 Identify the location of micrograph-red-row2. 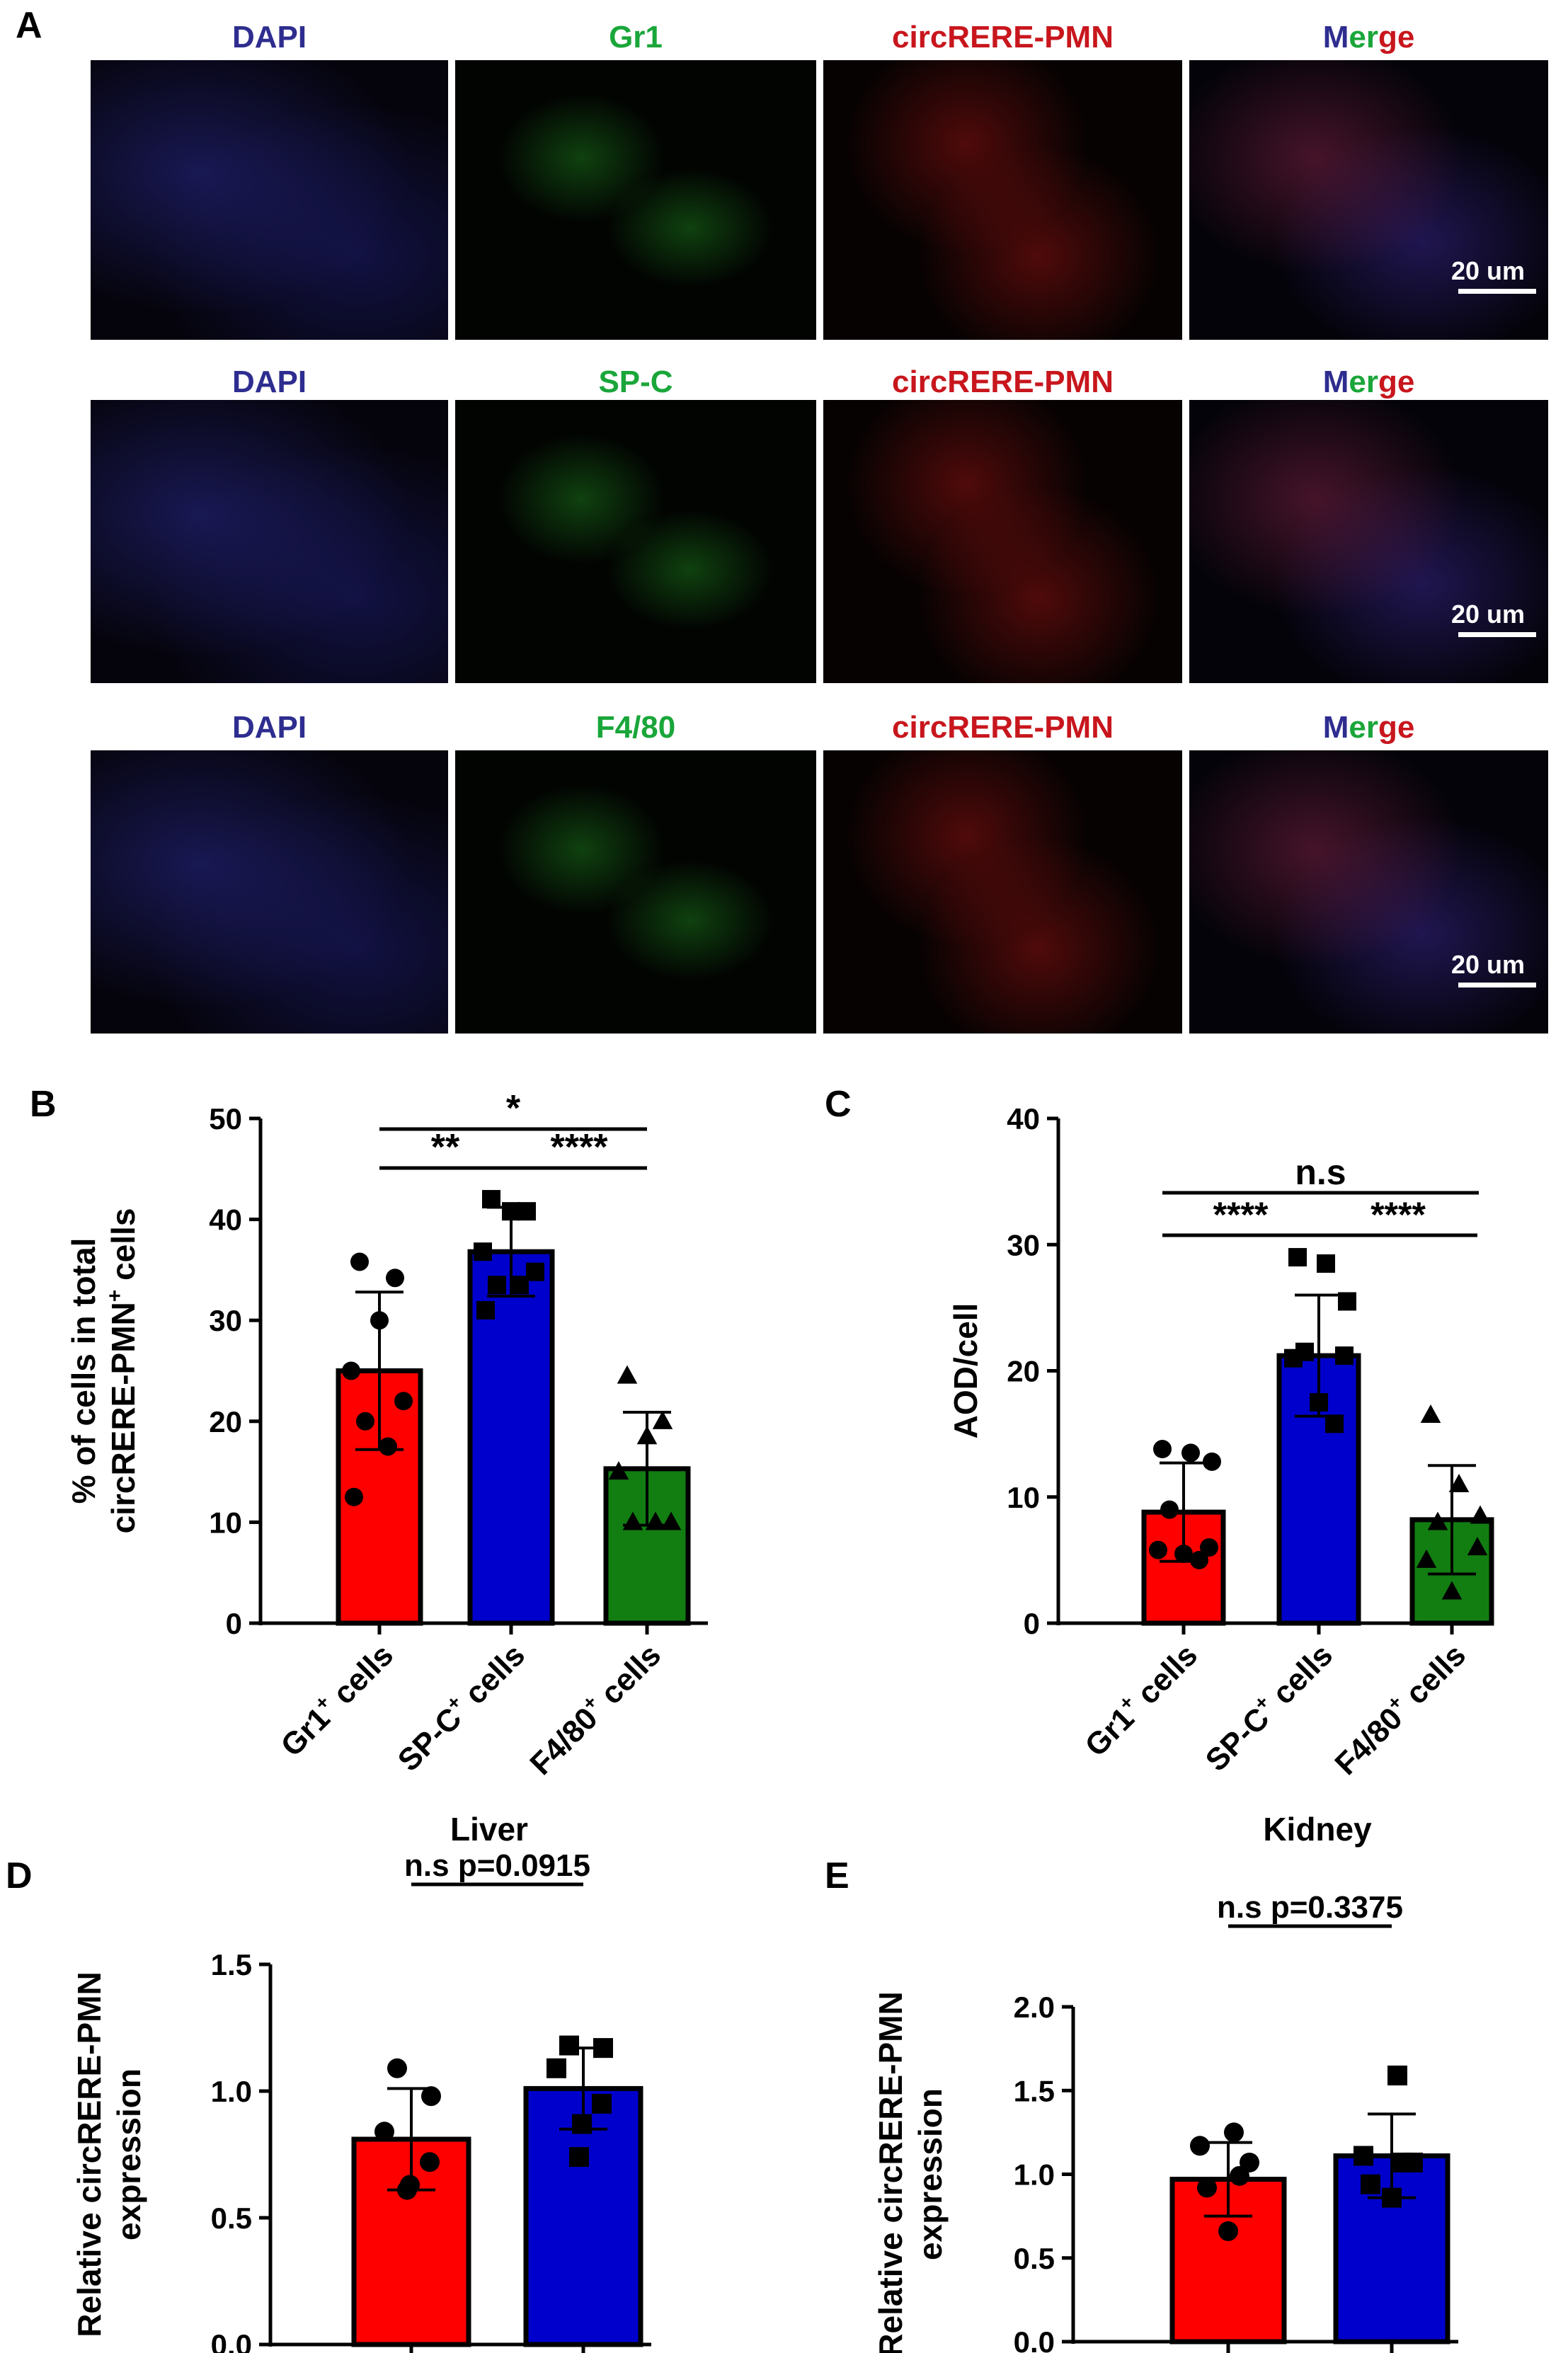
(1002, 541).